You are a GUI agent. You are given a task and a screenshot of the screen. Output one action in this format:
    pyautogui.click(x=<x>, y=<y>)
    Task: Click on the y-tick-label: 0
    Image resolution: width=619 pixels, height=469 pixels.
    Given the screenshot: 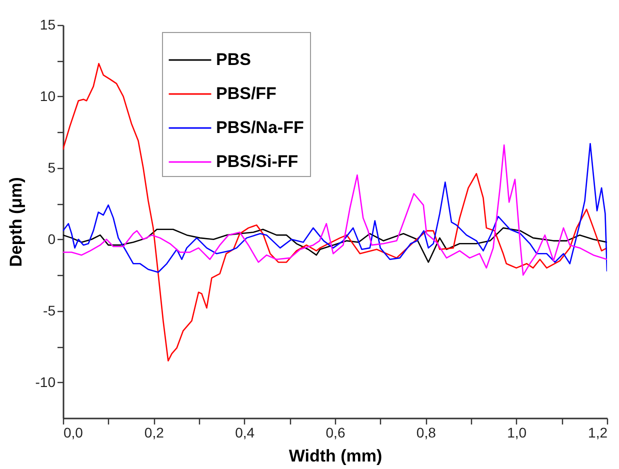 What is the action you would take?
    pyautogui.click(x=52, y=238)
    